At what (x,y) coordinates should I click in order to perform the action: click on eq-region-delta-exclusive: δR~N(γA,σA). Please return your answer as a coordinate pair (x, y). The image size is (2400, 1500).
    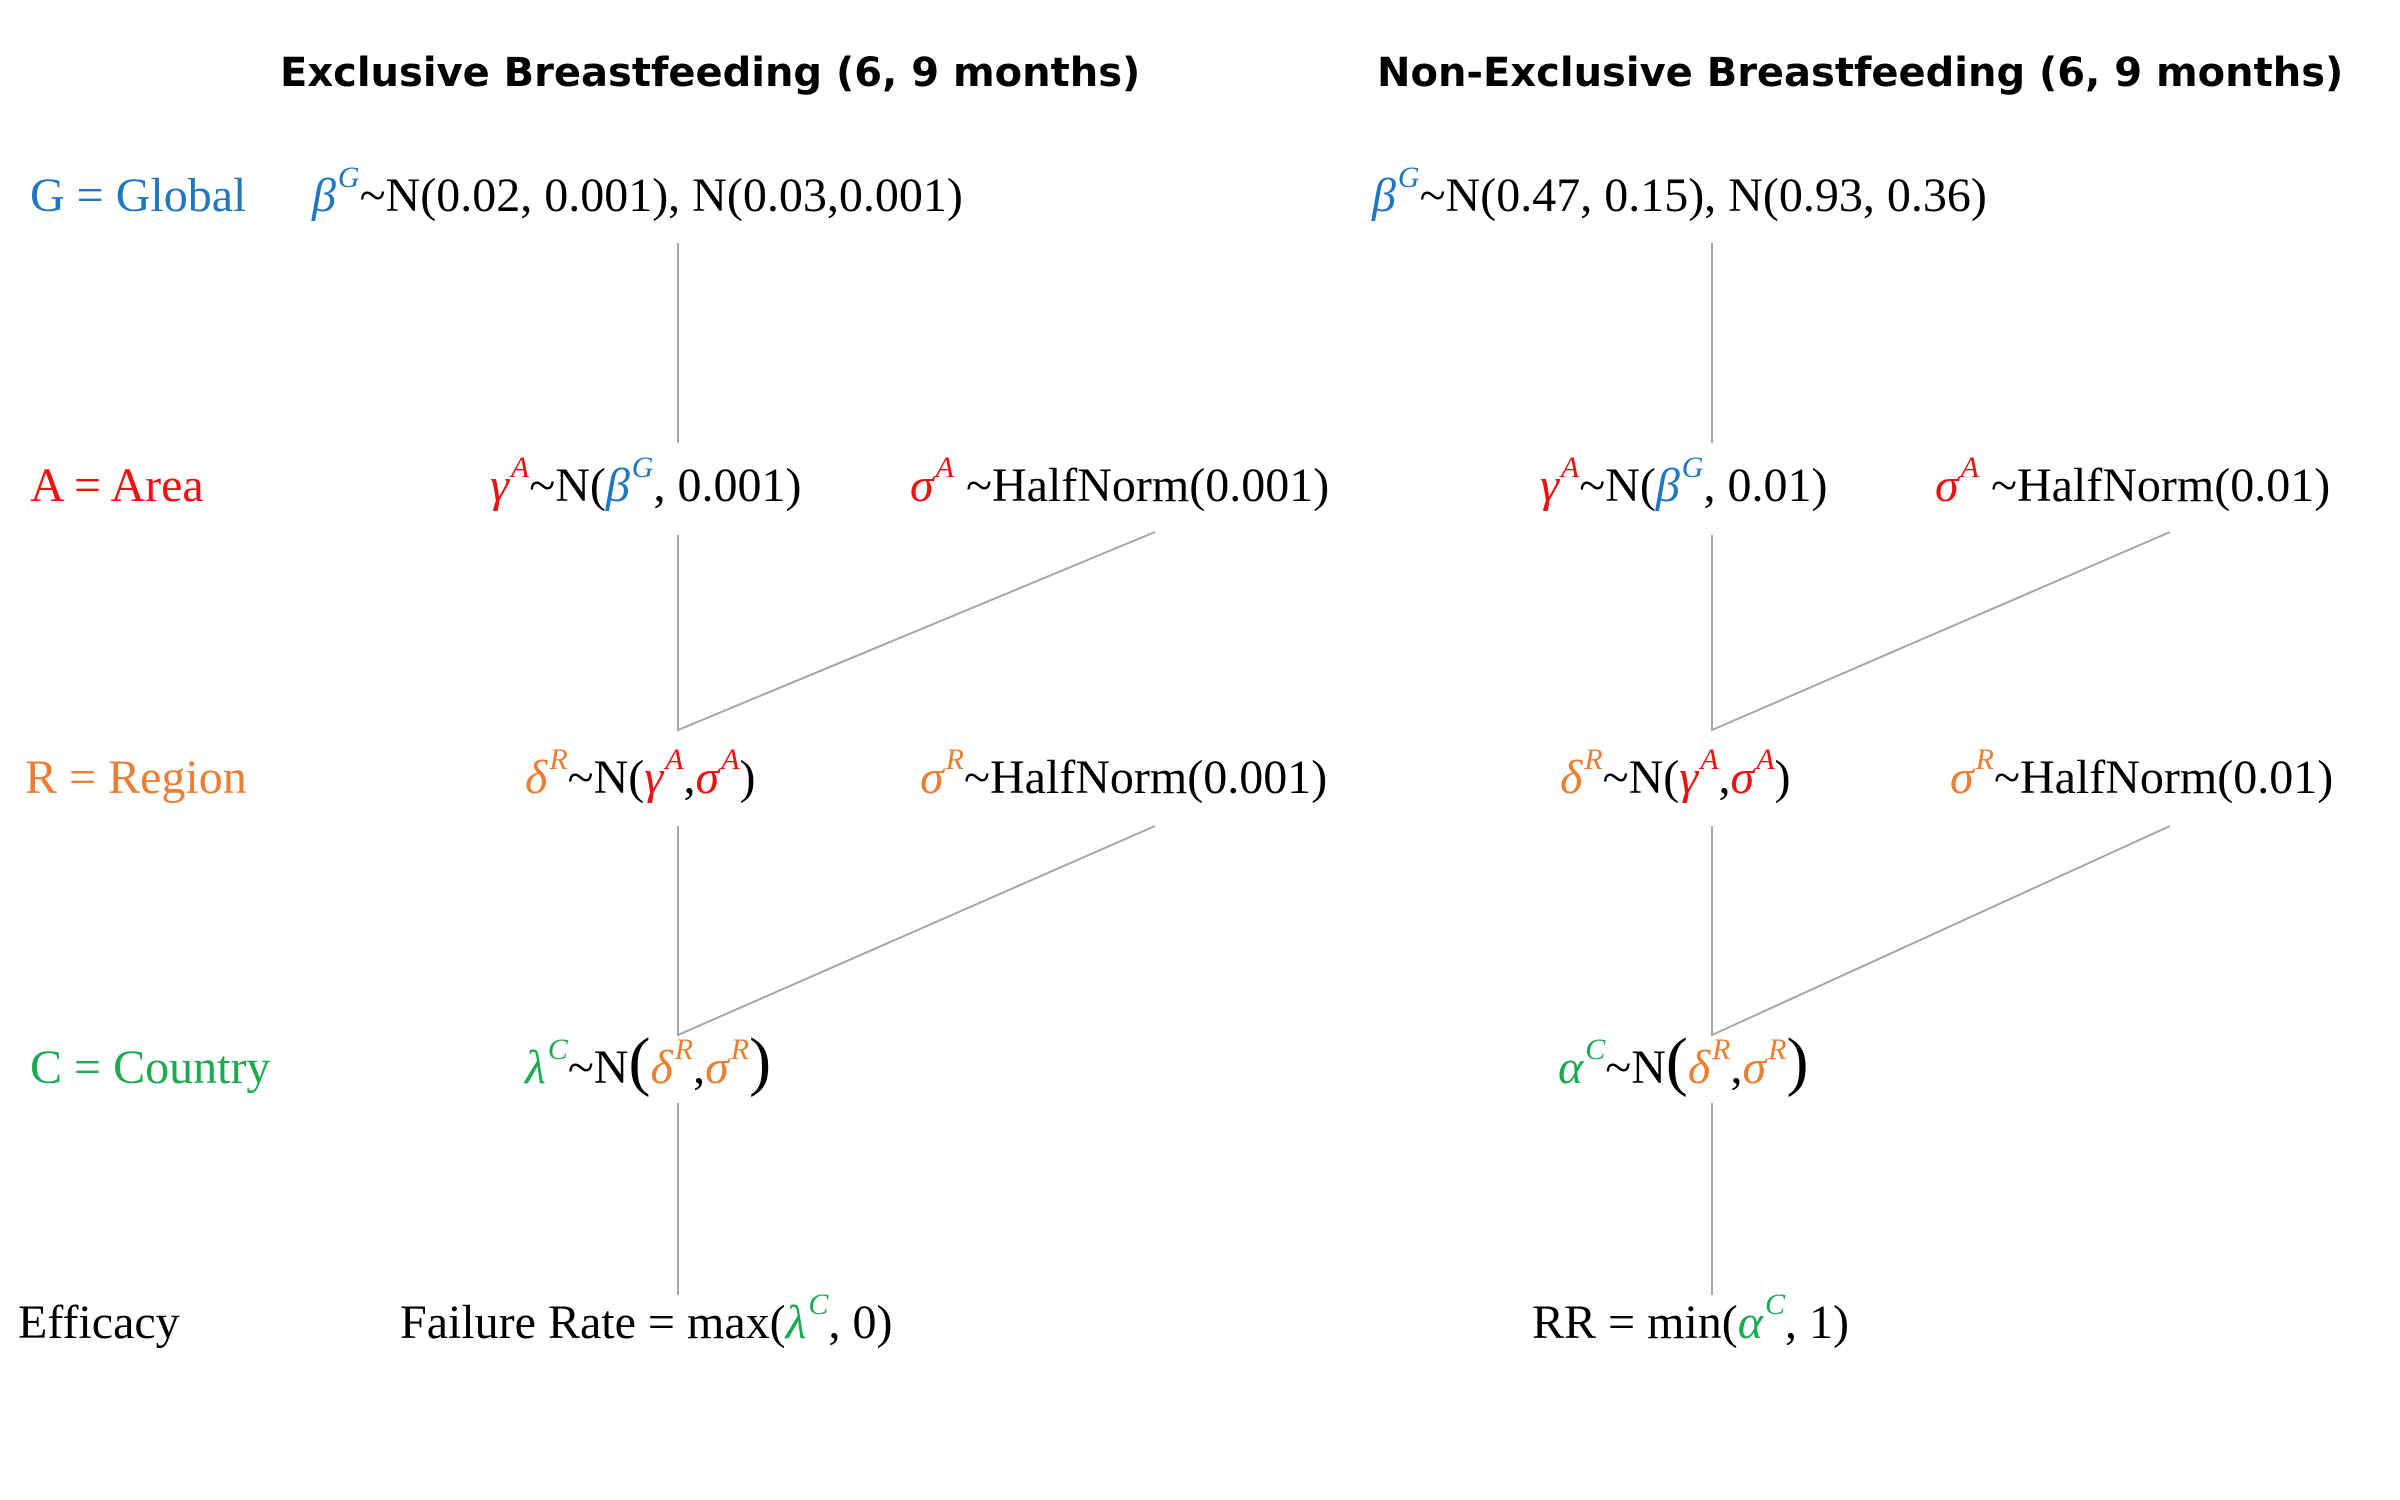
    Looking at the image, I should click on (640, 775).